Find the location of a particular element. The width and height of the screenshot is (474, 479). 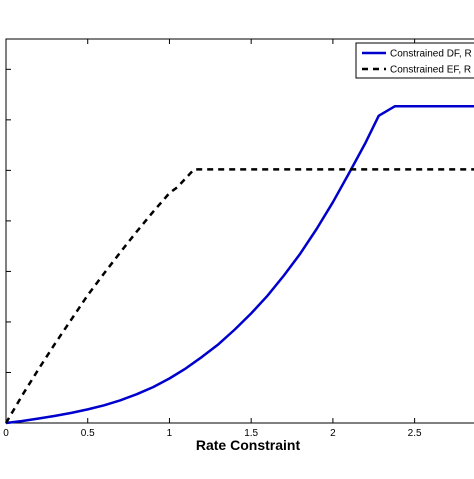

x-tick-label: 1 is located at coordinates (170, 433).